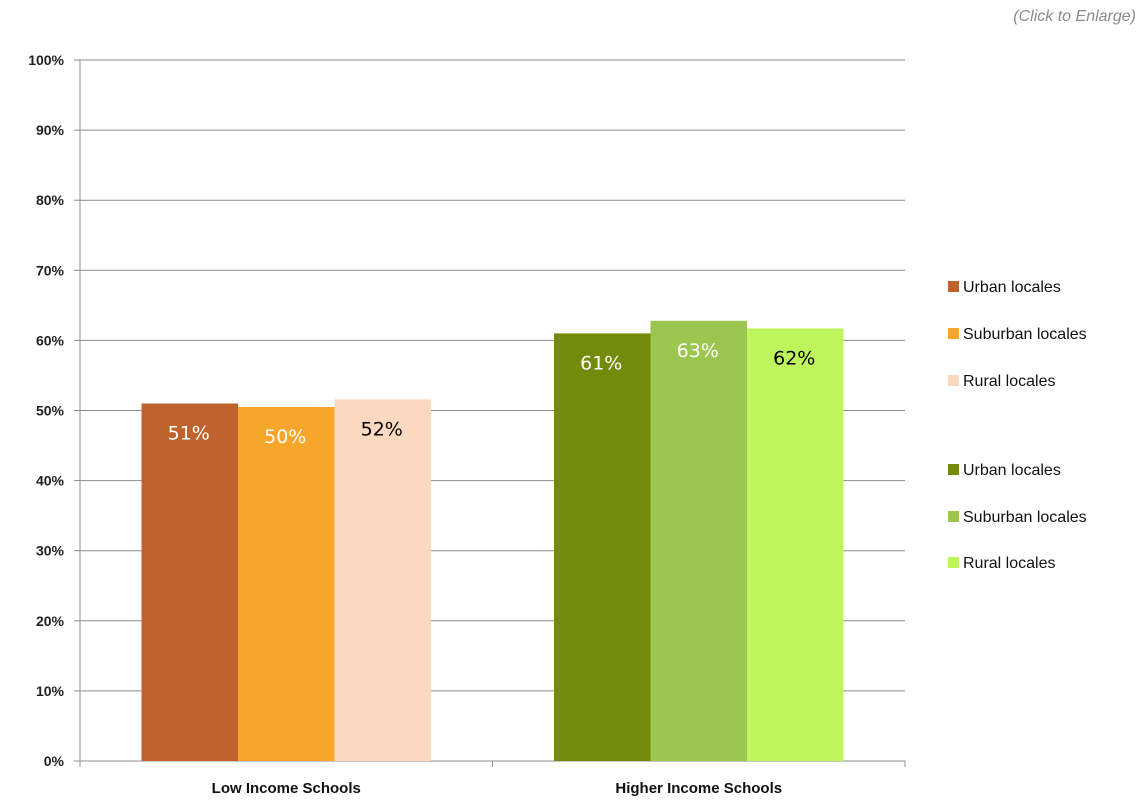 The width and height of the screenshot is (1142, 802). I want to click on y-tick-label: 60%, so click(50, 340).